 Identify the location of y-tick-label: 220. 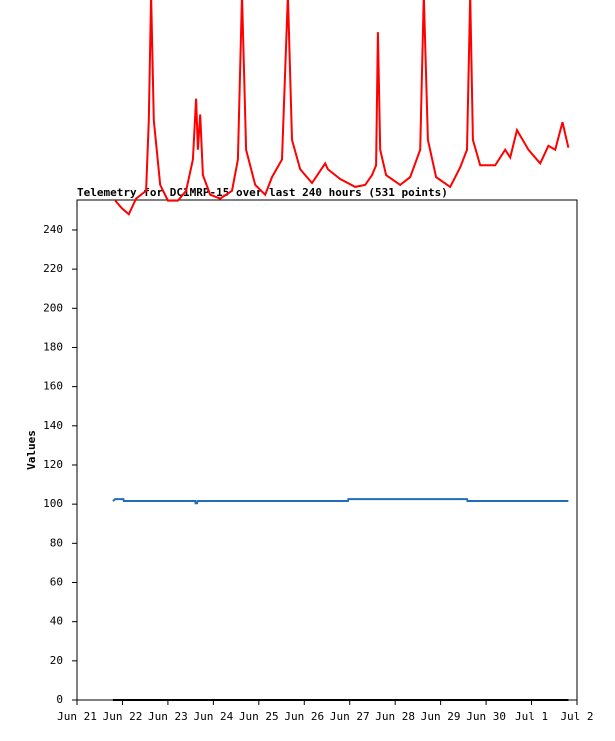
(53, 268).